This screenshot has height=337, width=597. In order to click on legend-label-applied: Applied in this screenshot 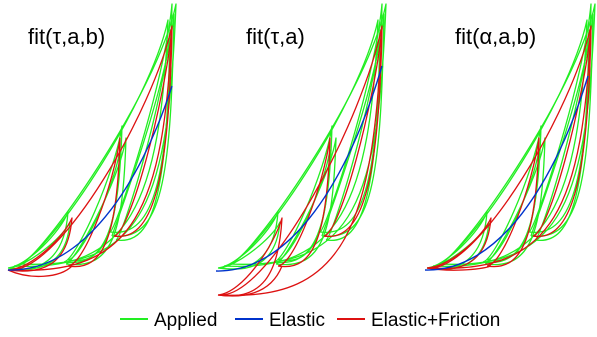, I will do `click(185, 320)`.